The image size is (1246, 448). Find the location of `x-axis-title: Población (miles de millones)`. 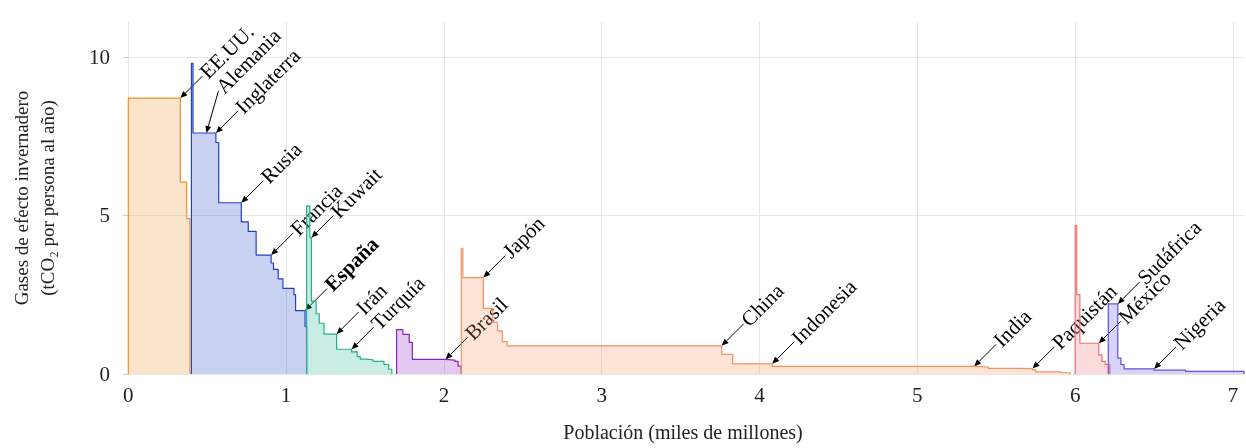

x-axis-title: Población (miles de millones) is located at coordinates (683, 432).